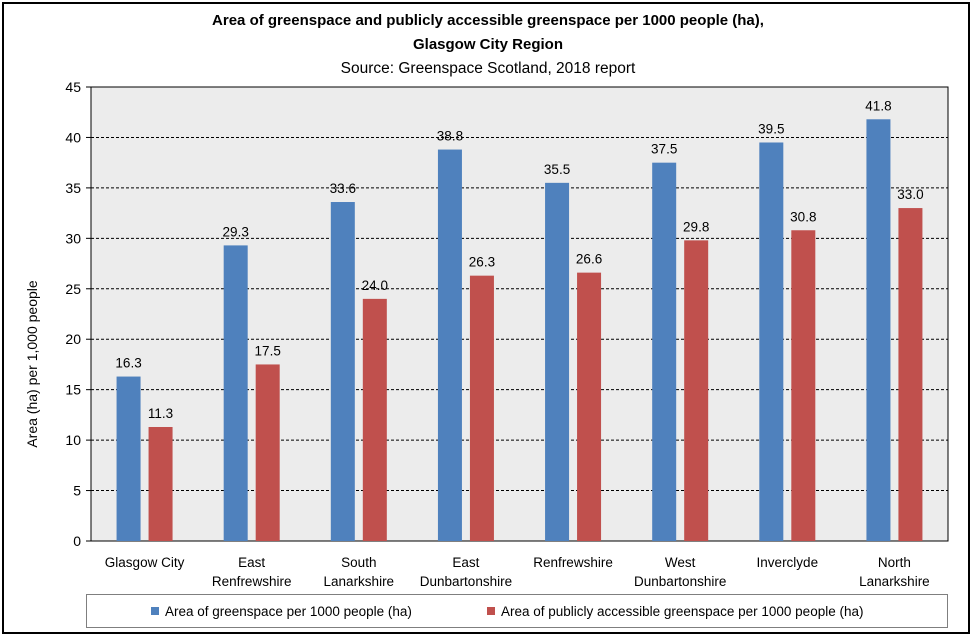 This screenshot has height=640, width=976. I want to click on legend-swatch-accessible-greenspace, so click(491, 611).